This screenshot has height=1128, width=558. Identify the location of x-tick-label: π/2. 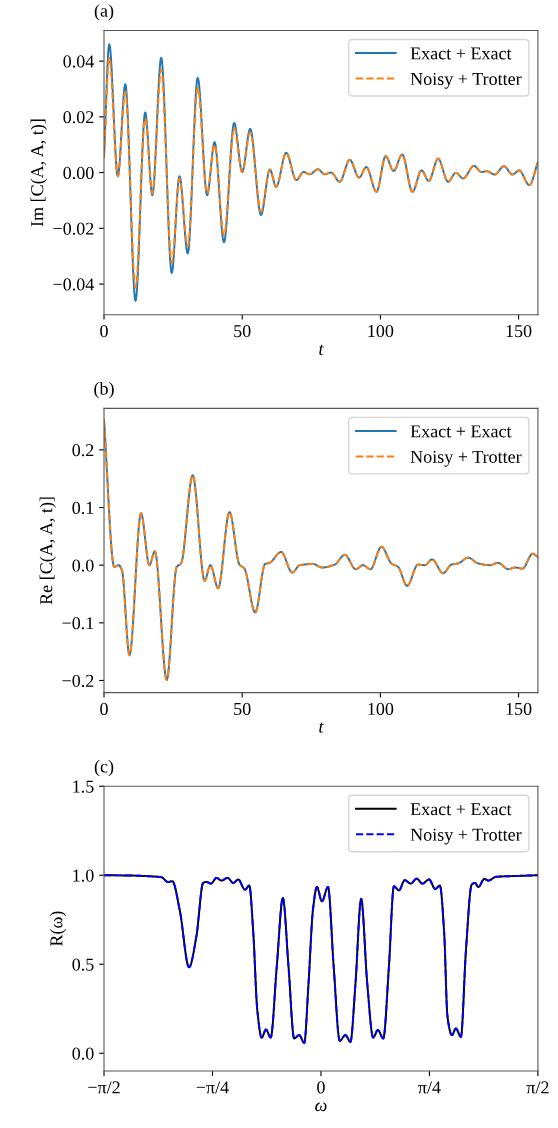
(537, 1087).